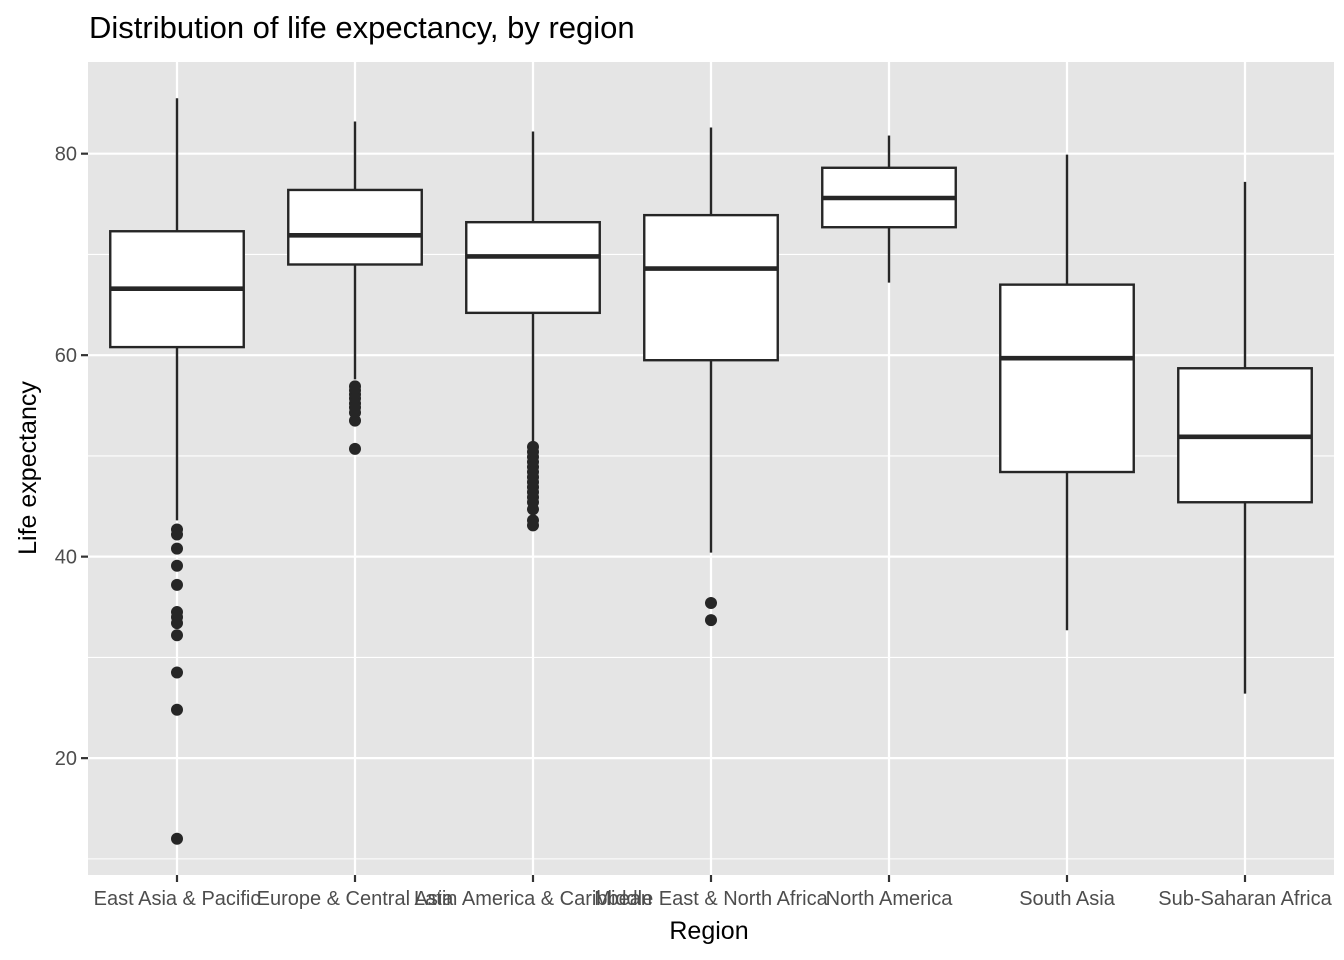 The image size is (1344, 960). What do you see at coordinates (1067, 899) in the screenshot?
I see `x-tick-label: South Asia` at bounding box center [1067, 899].